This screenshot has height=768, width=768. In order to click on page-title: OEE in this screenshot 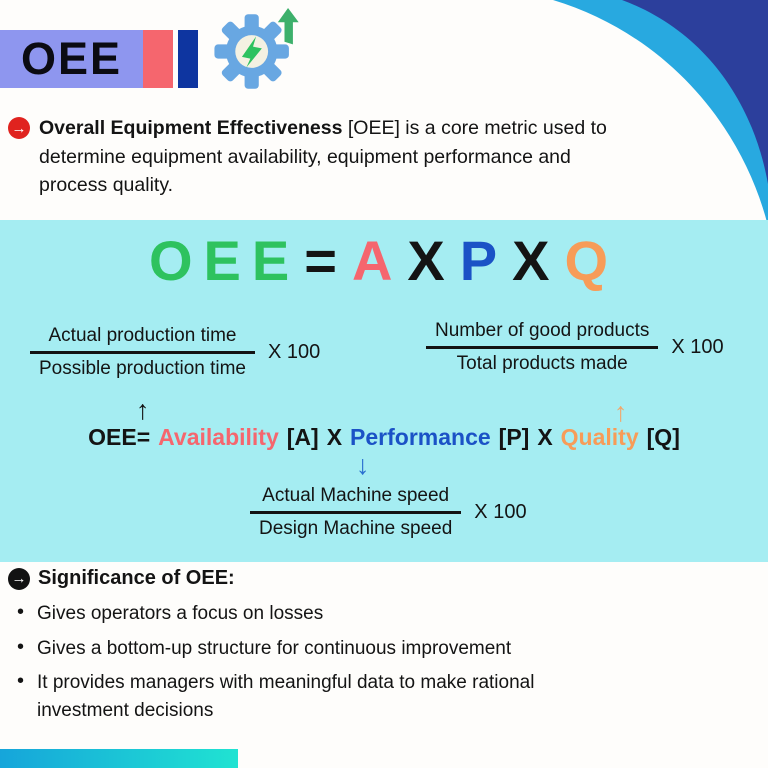, I will do `click(71, 58)`.